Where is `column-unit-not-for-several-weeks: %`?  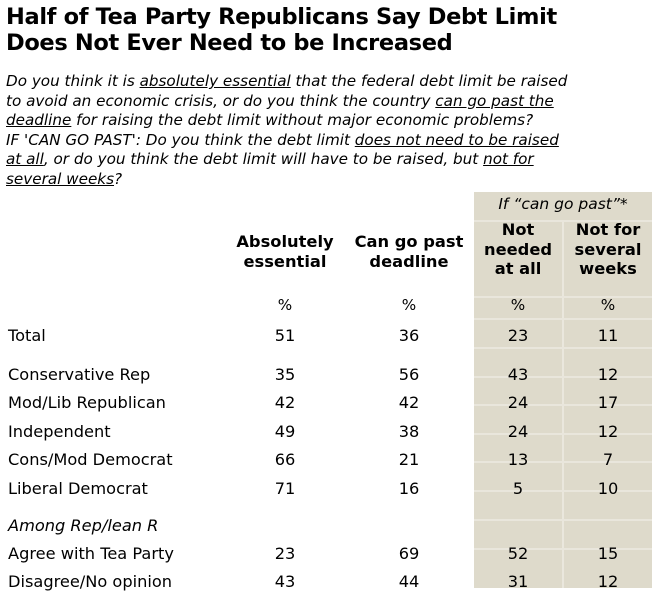 column-unit-not-for-several-weeks: % is located at coordinates (608, 305).